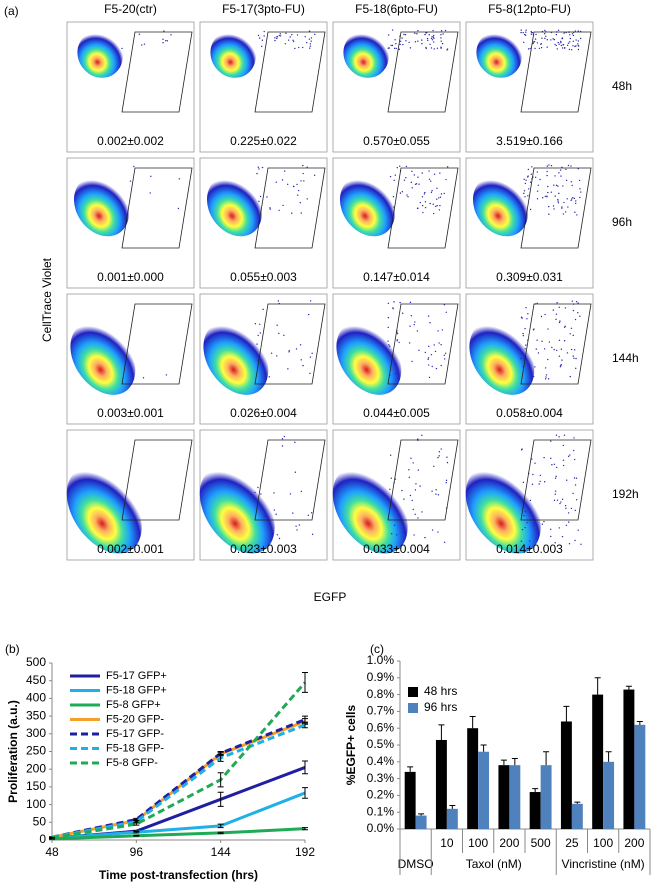 The width and height of the screenshot is (660, 889). What do you see at coordinates (598, 761) in the screenshot?
I see `bar` at bounding box center [598, 761].